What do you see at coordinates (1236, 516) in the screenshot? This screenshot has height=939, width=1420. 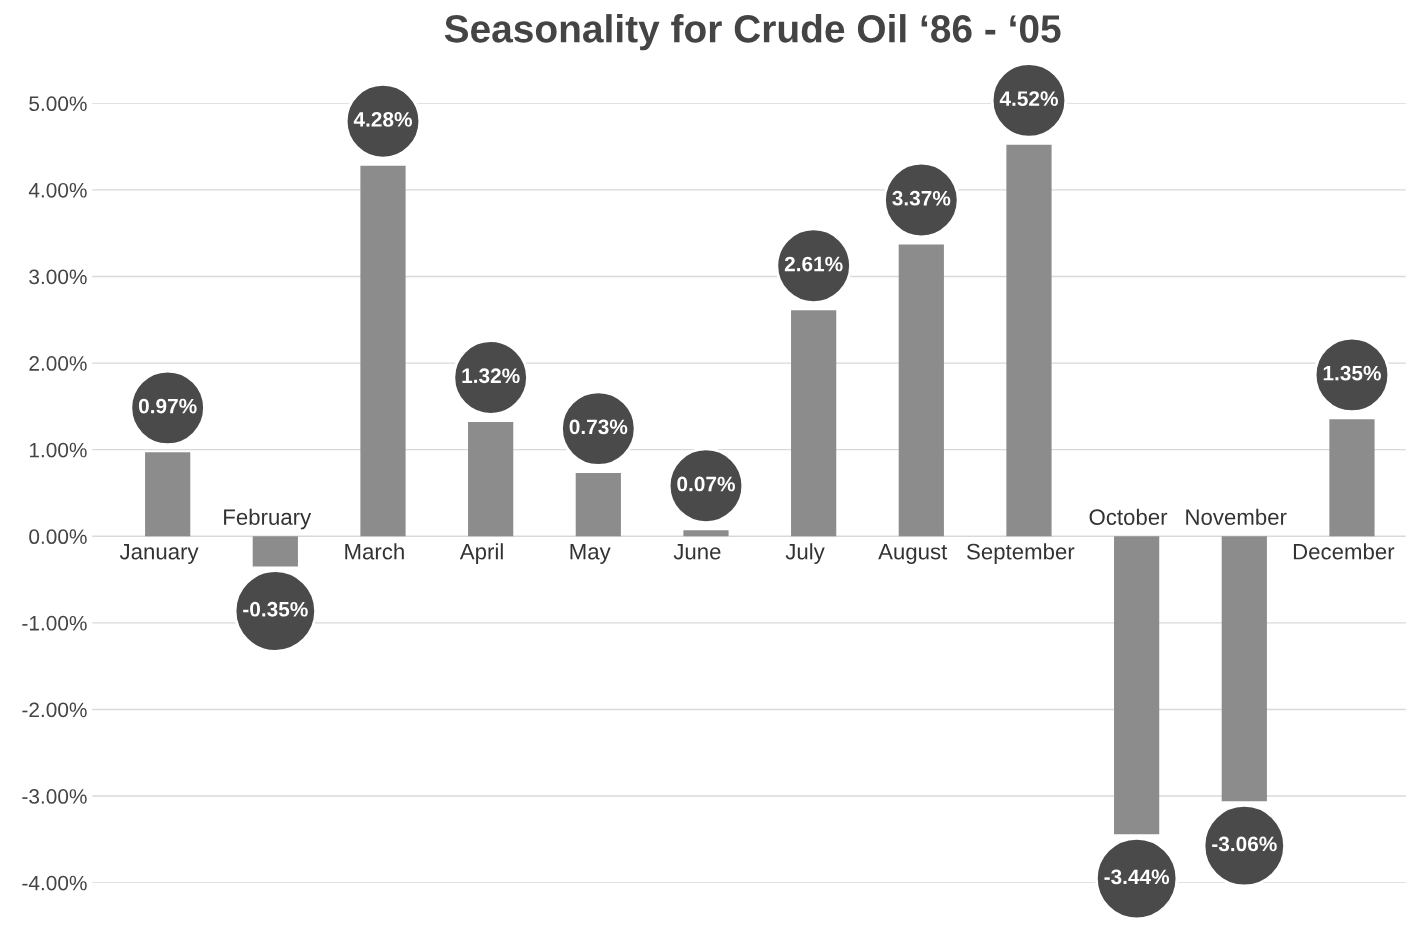 I see `x-tick-label: November` at bounding box center [1236, 516].